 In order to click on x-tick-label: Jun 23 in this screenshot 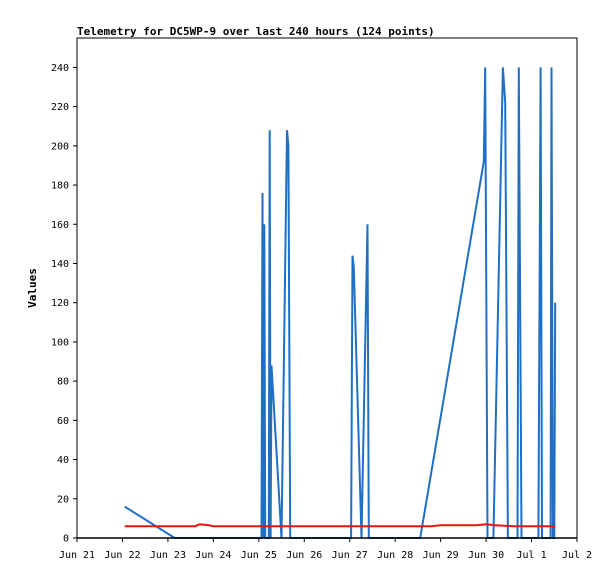, I will do `click(168, 555)`.